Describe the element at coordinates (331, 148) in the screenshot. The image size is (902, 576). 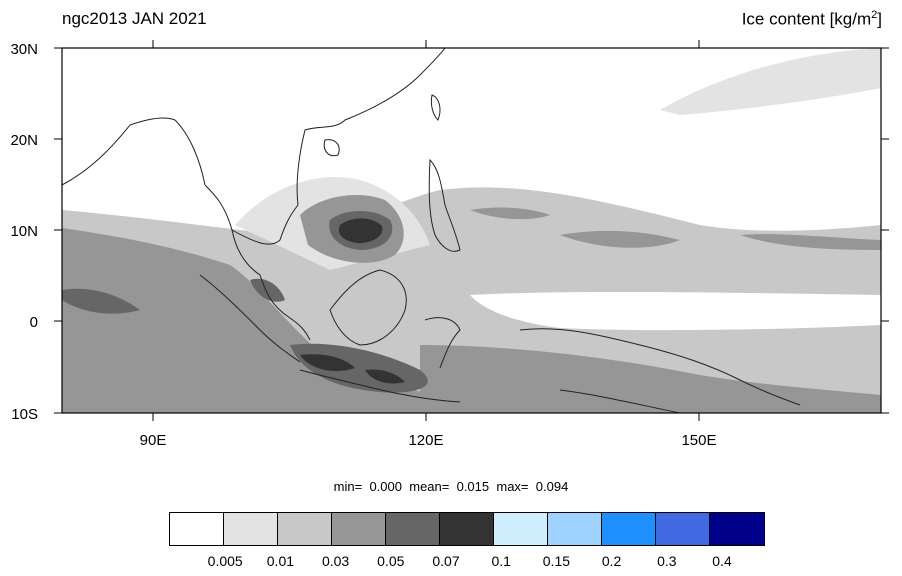
I see `coast-hainan` at that location.